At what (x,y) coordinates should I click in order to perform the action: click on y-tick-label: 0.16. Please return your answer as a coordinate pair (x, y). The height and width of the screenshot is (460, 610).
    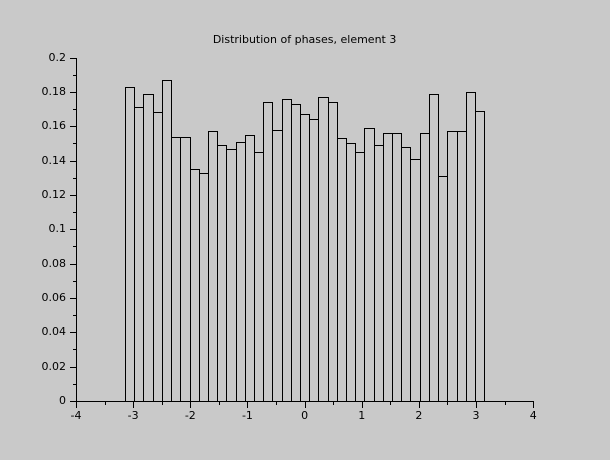
    Looking at the image, I should click on (54, 126).